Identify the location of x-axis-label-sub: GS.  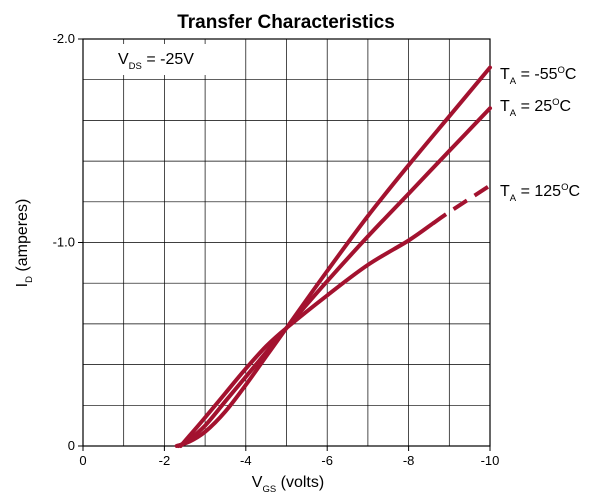
(269, 489).